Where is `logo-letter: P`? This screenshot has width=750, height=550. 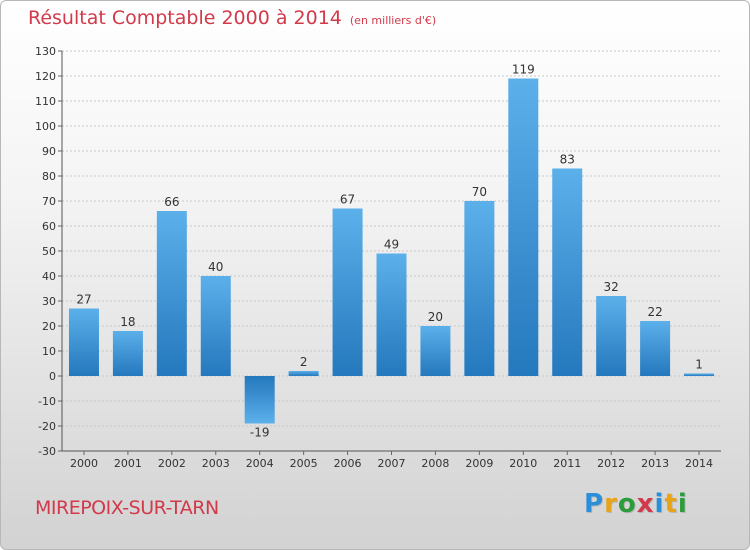
logo-letter: P is located at coordinates (594, 504).